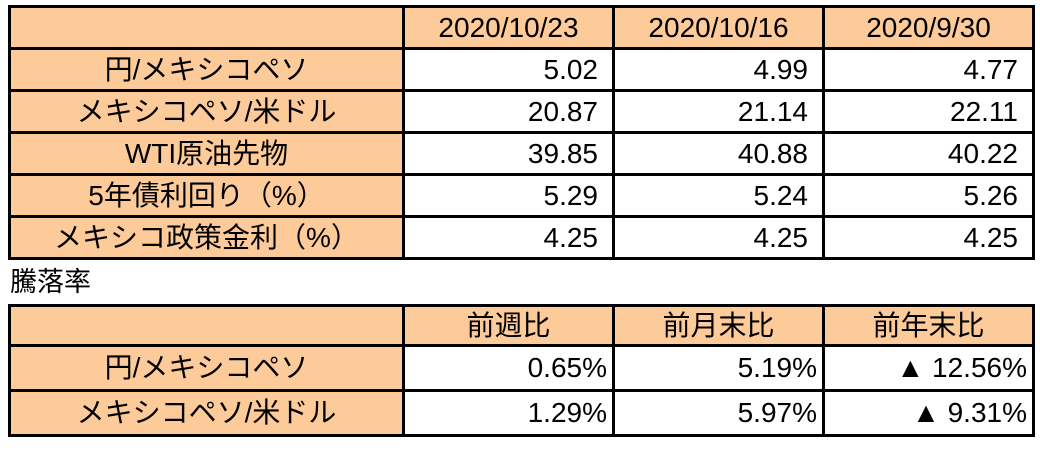 The width and height of the screenshot is (1040, 470). What do you see at coordinates (928, 325) in the screenshot?
I see `change-col-header-3: 前年末比` at bounding box center [928, 325].